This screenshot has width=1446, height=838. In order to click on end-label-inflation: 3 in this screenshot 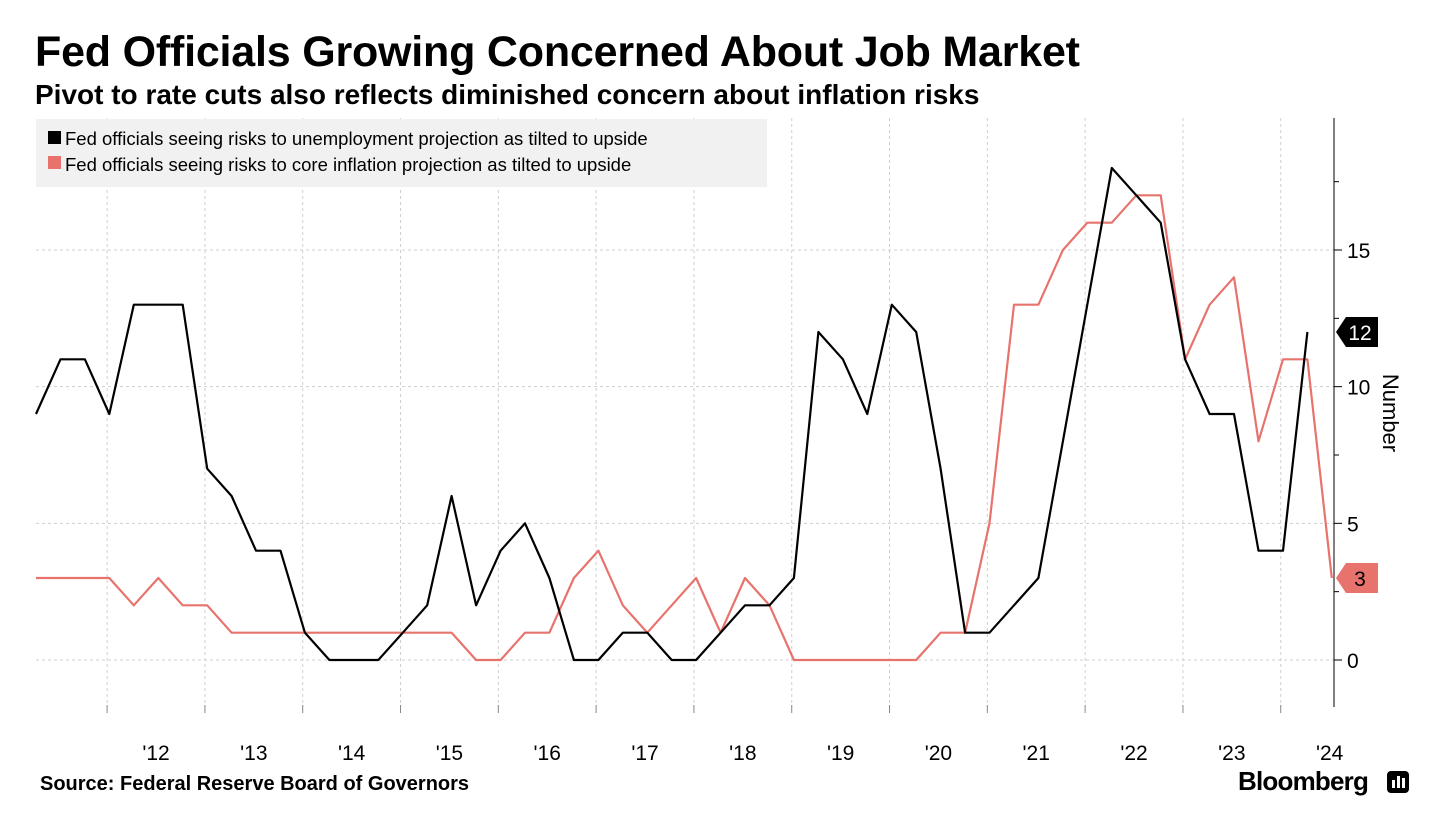, I will do `click(1357, 578)`.